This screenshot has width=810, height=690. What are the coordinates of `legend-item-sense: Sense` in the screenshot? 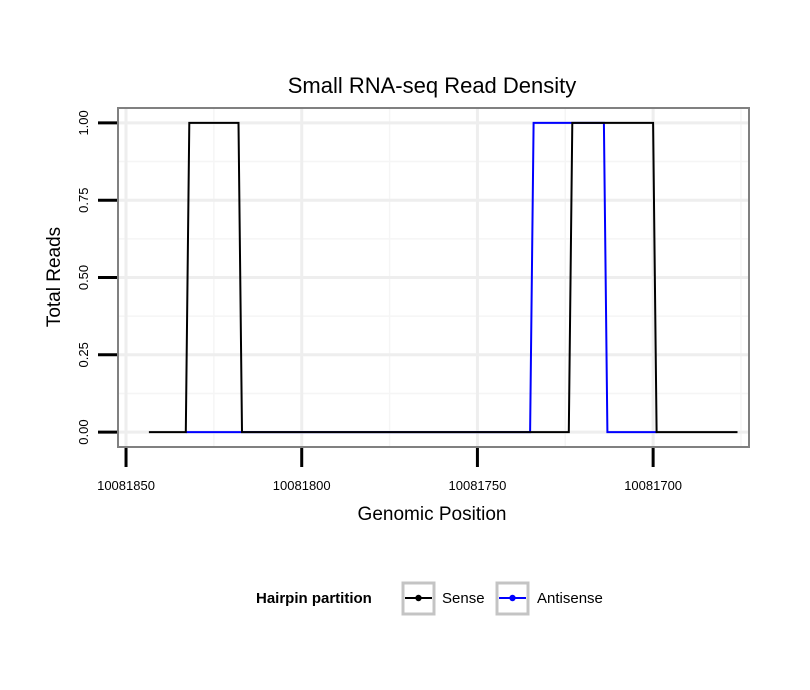 It's located at (443, 598).